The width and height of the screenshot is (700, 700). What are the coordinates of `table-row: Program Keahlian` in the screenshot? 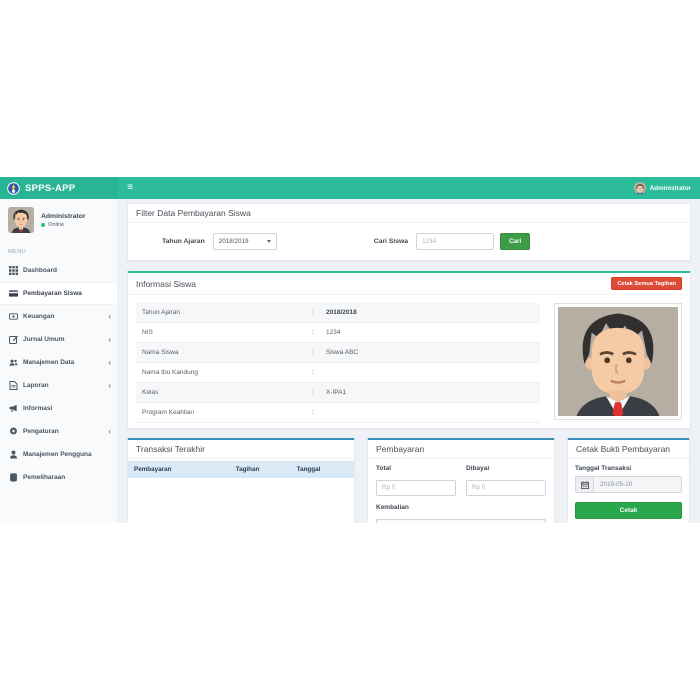 It's located at (338, 413).